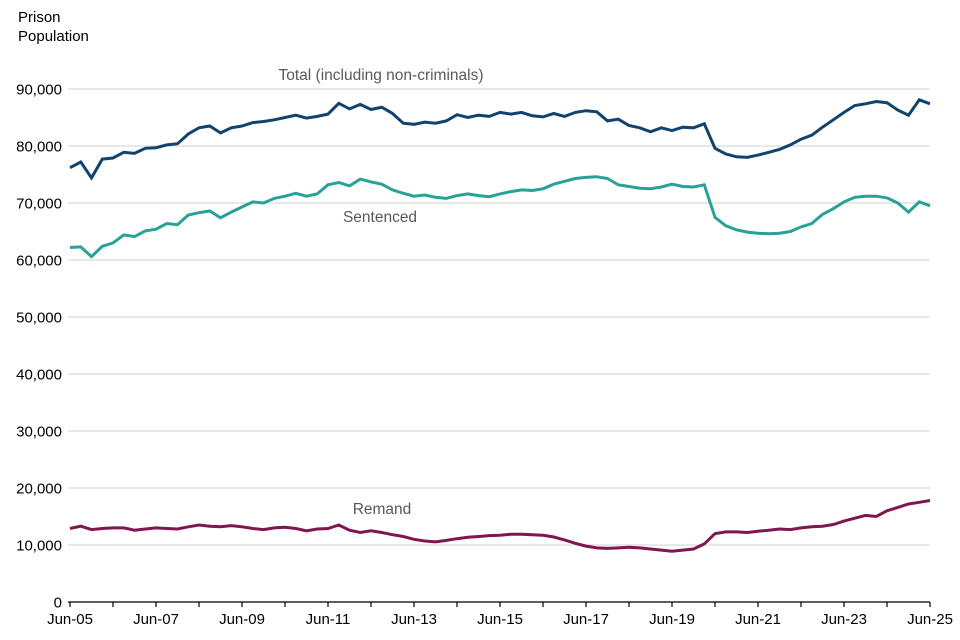 Image resolution: width=960 pixels, height=640 pixels. What do you see at coordinates (380, 217) in the screenshot?
I see `series-label-sentenced: Sentenced` at bounding box center [380, 217].